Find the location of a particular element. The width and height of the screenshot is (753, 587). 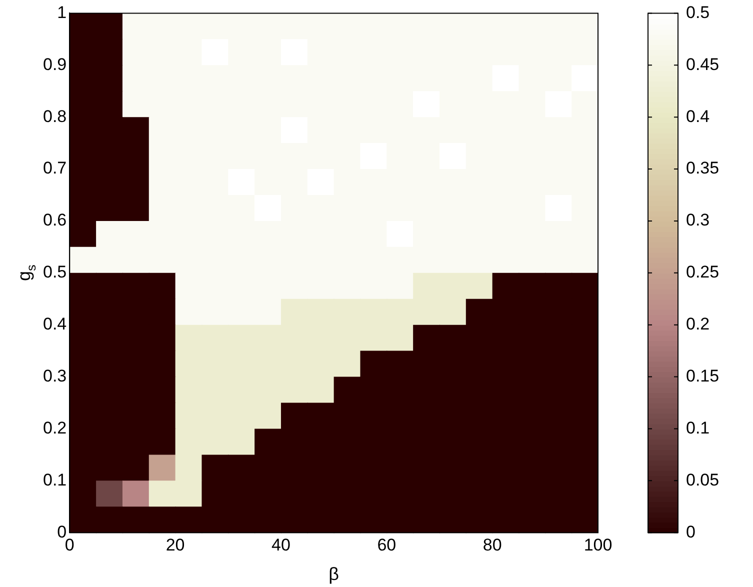

x-tick-label: 20 is located at coordinates (175, 544).